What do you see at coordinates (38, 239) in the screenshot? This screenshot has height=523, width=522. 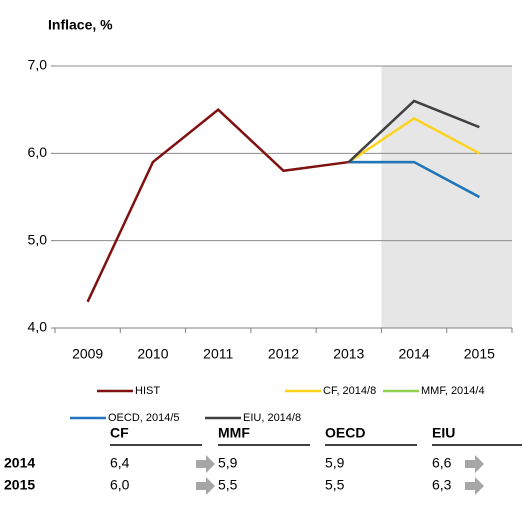 I see `y-tick-label: 5,0` at bounding box center [38, 239].